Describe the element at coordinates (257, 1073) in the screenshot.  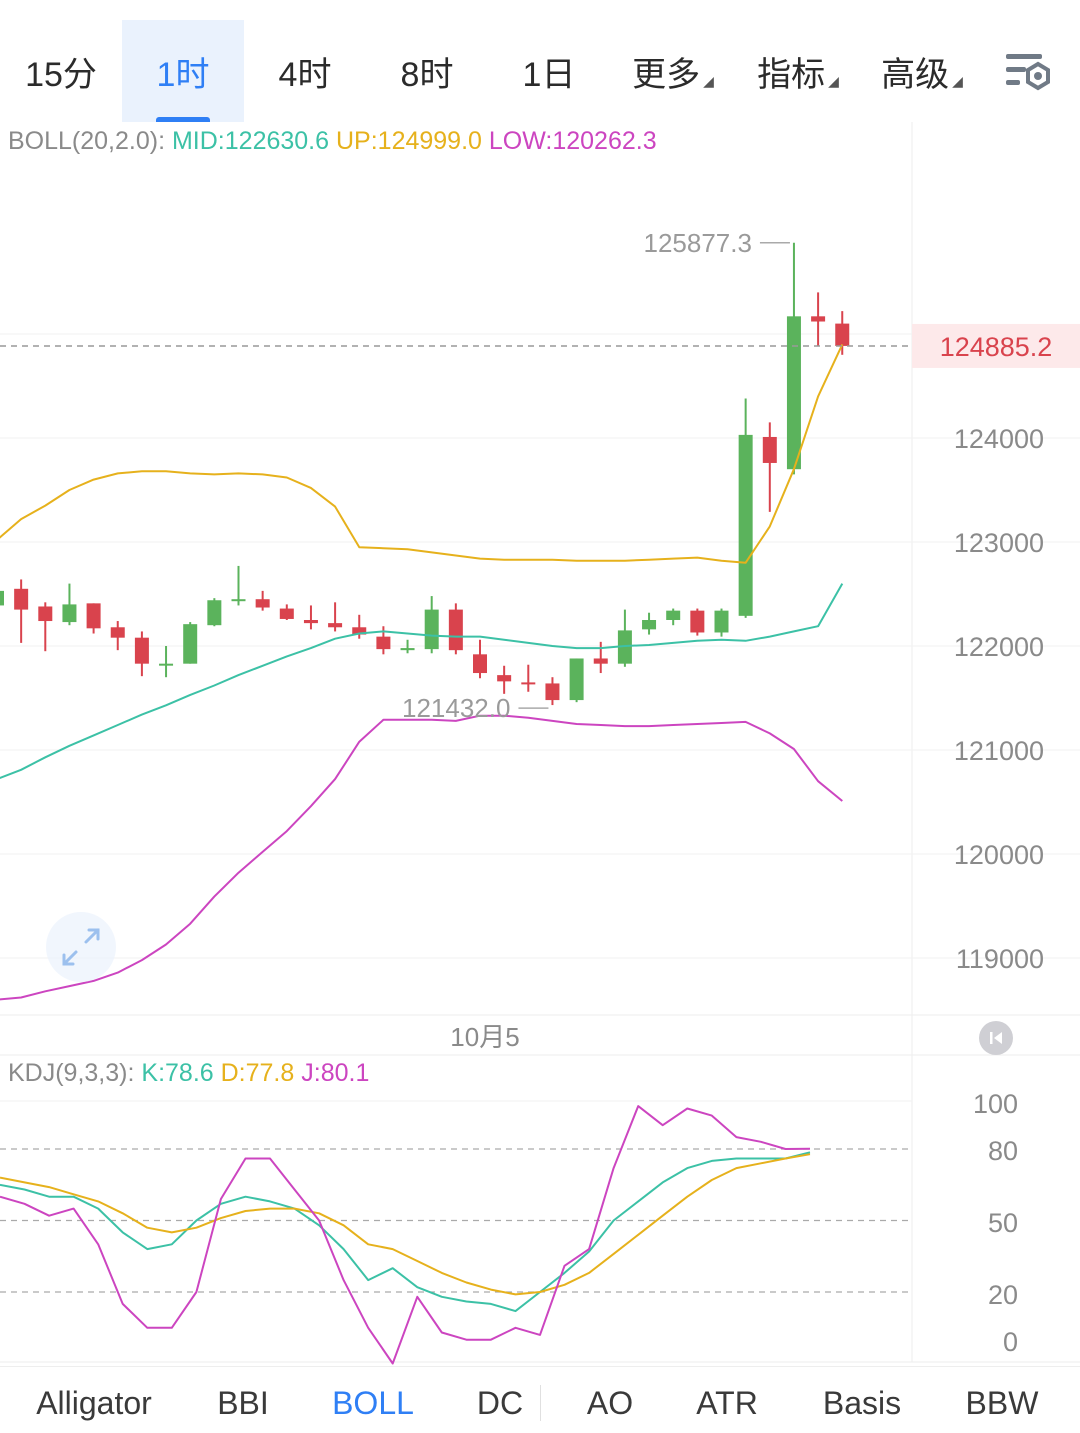
I see `kdj-legend-d: D:77.8` at that location.